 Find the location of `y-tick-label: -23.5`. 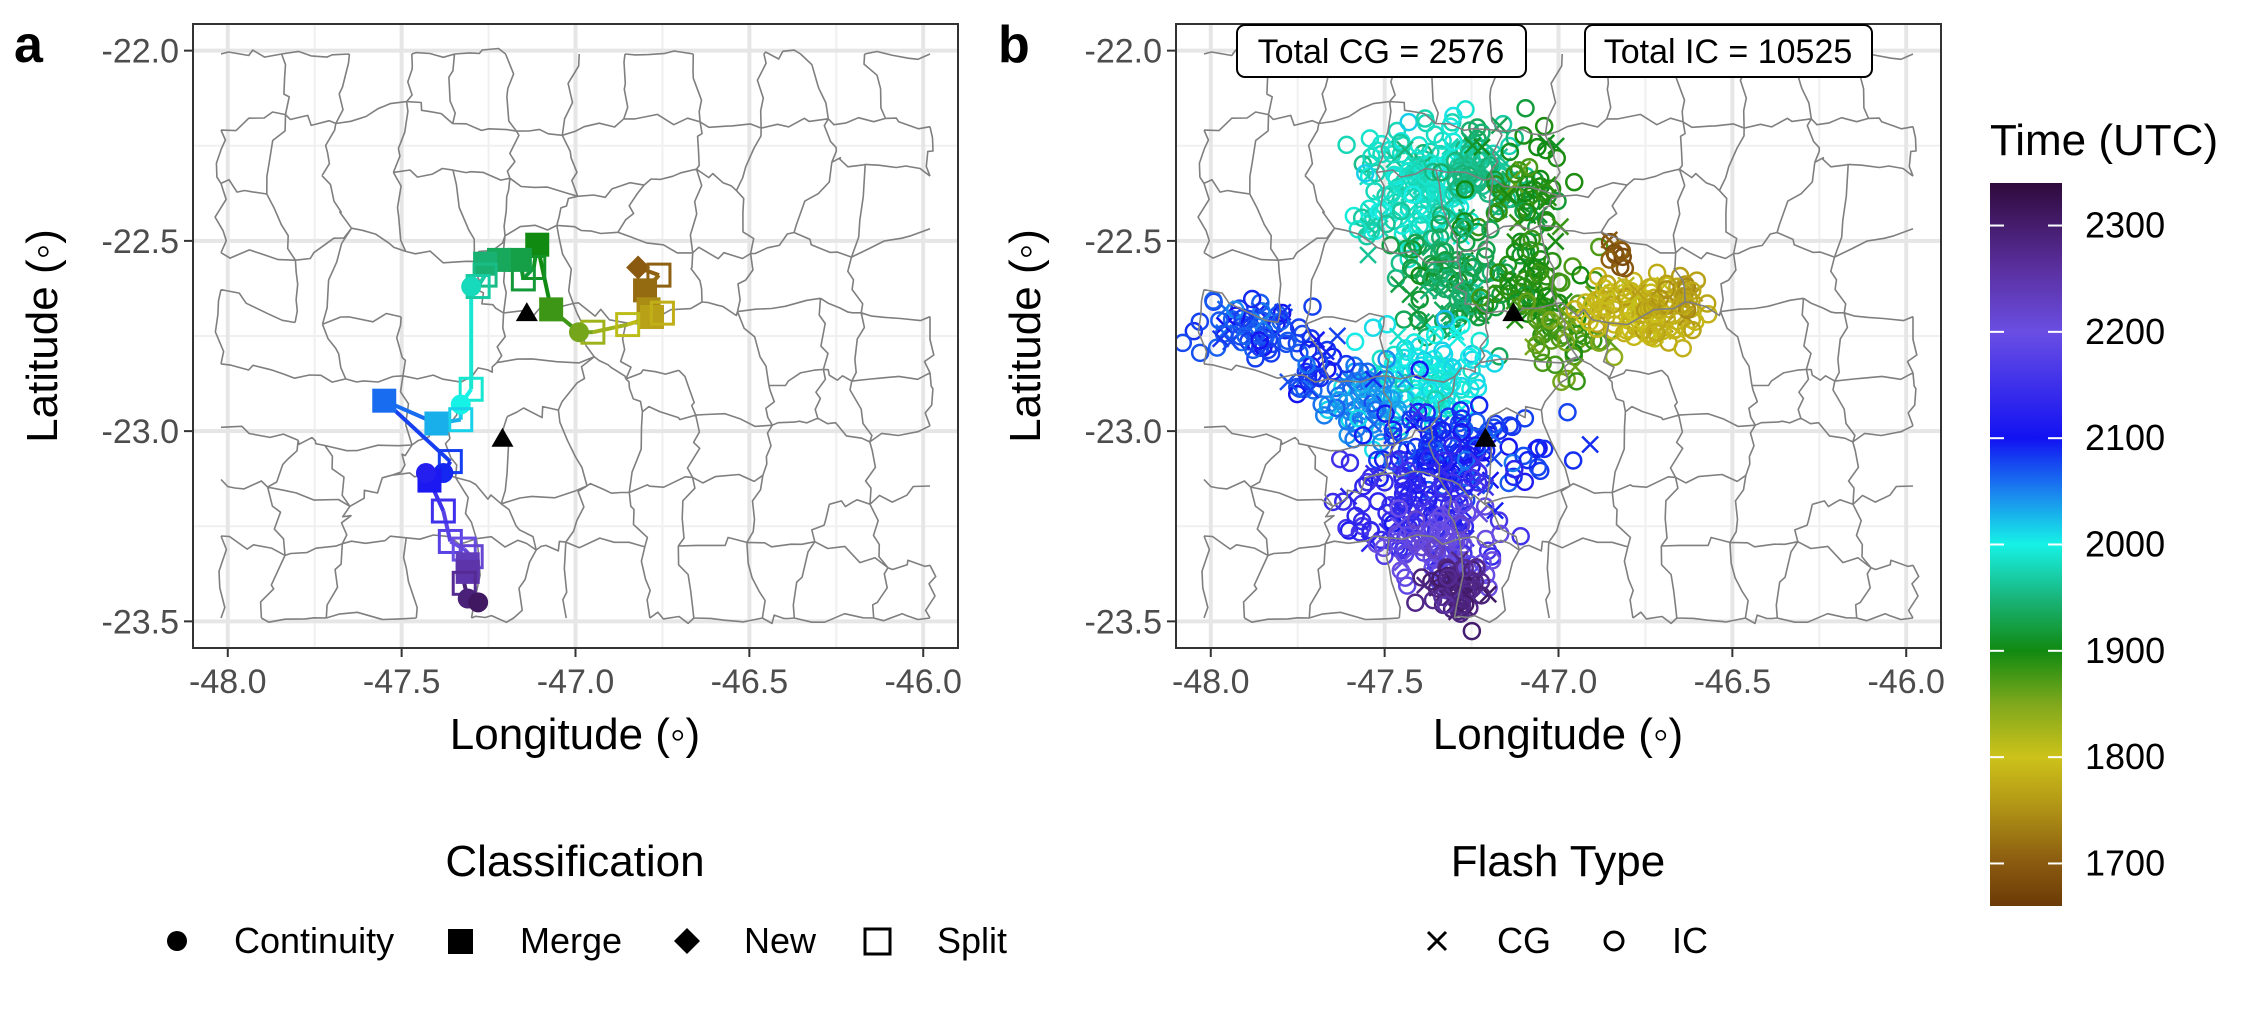

y-tick-label: -23.5 is located at coordinates (1124, 622).